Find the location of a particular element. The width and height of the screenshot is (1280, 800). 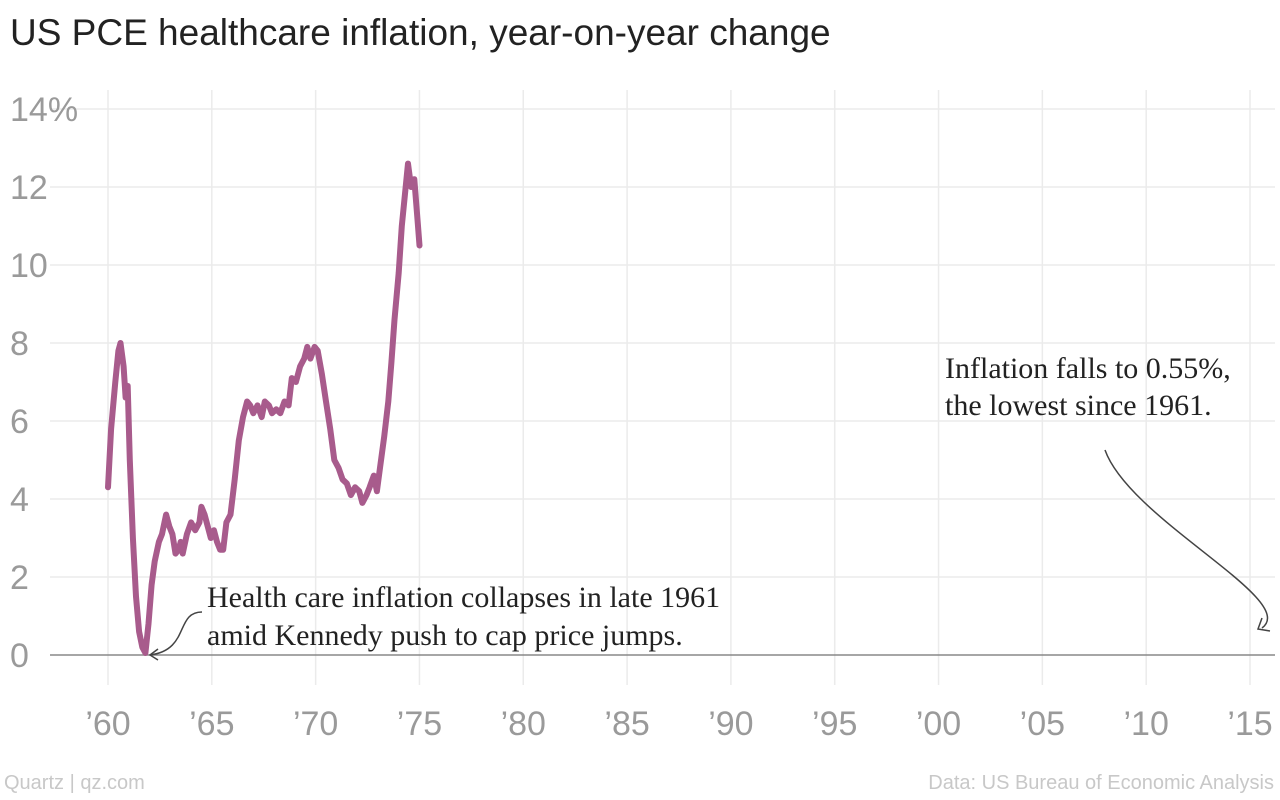

x-tick-label: ’10 is located at coordinates (1145, 724).